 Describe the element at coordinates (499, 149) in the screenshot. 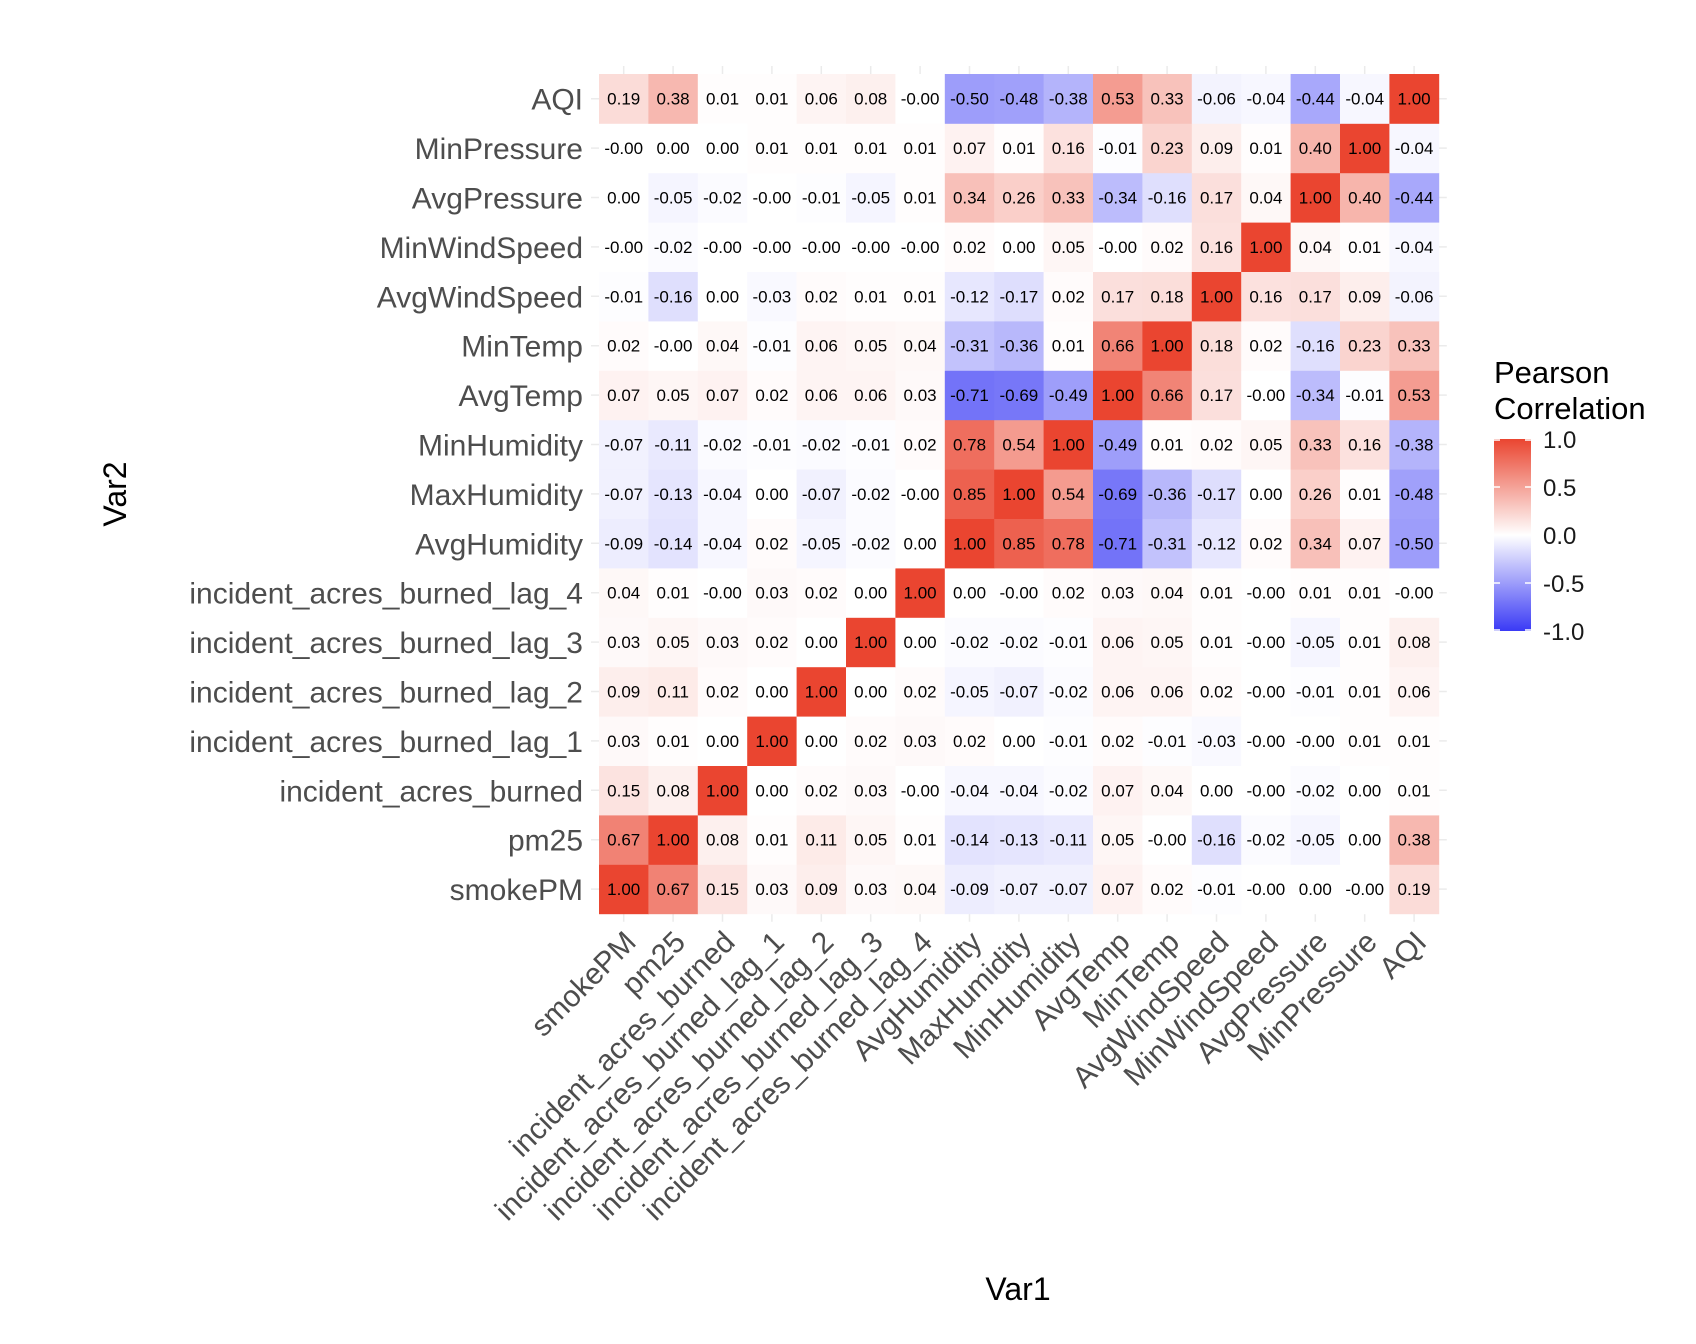

I see `y-tick-label: MinPressure` at that location.